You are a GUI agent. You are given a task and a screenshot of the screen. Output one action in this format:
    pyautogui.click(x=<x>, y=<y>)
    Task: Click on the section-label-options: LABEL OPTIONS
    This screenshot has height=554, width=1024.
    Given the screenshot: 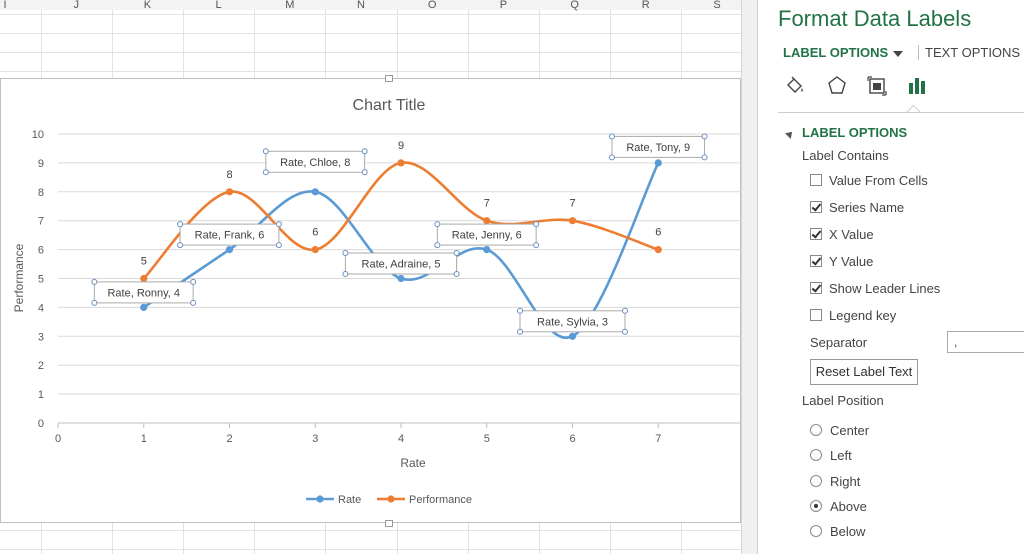 What is the action you would take?
    pyautogui.click(x=846, y=132)
    